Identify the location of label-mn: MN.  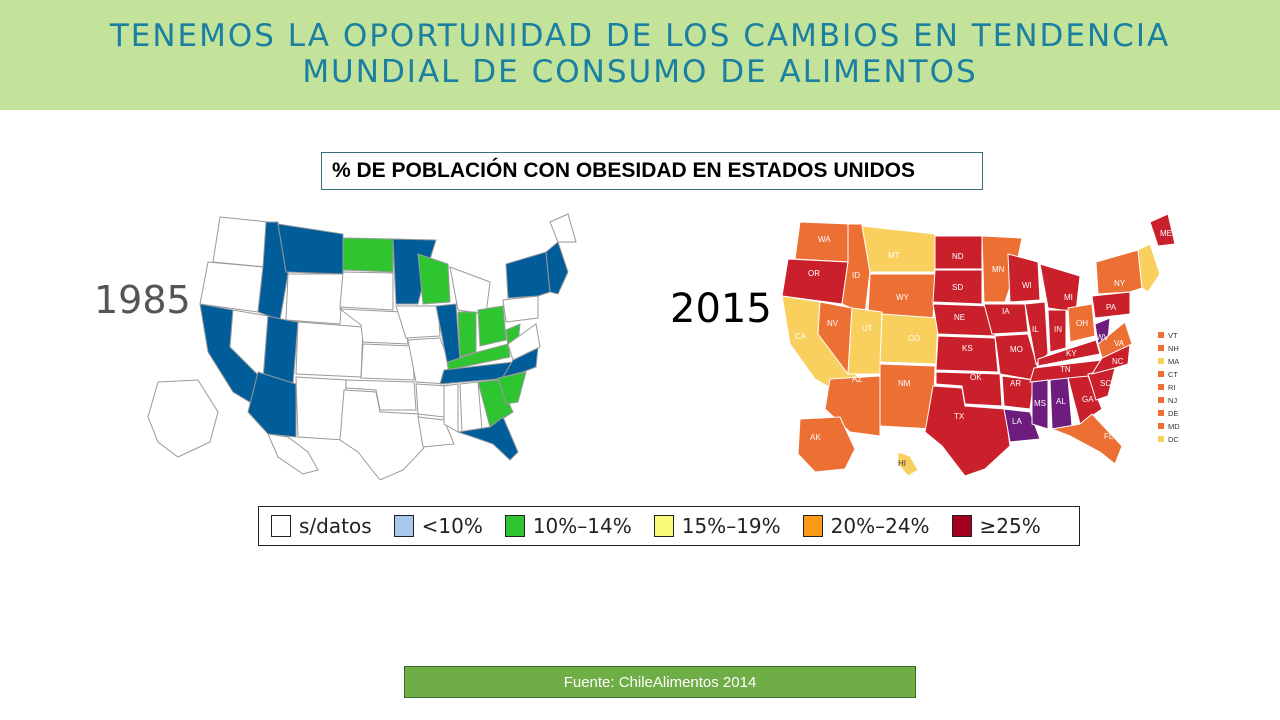
(998, 269).